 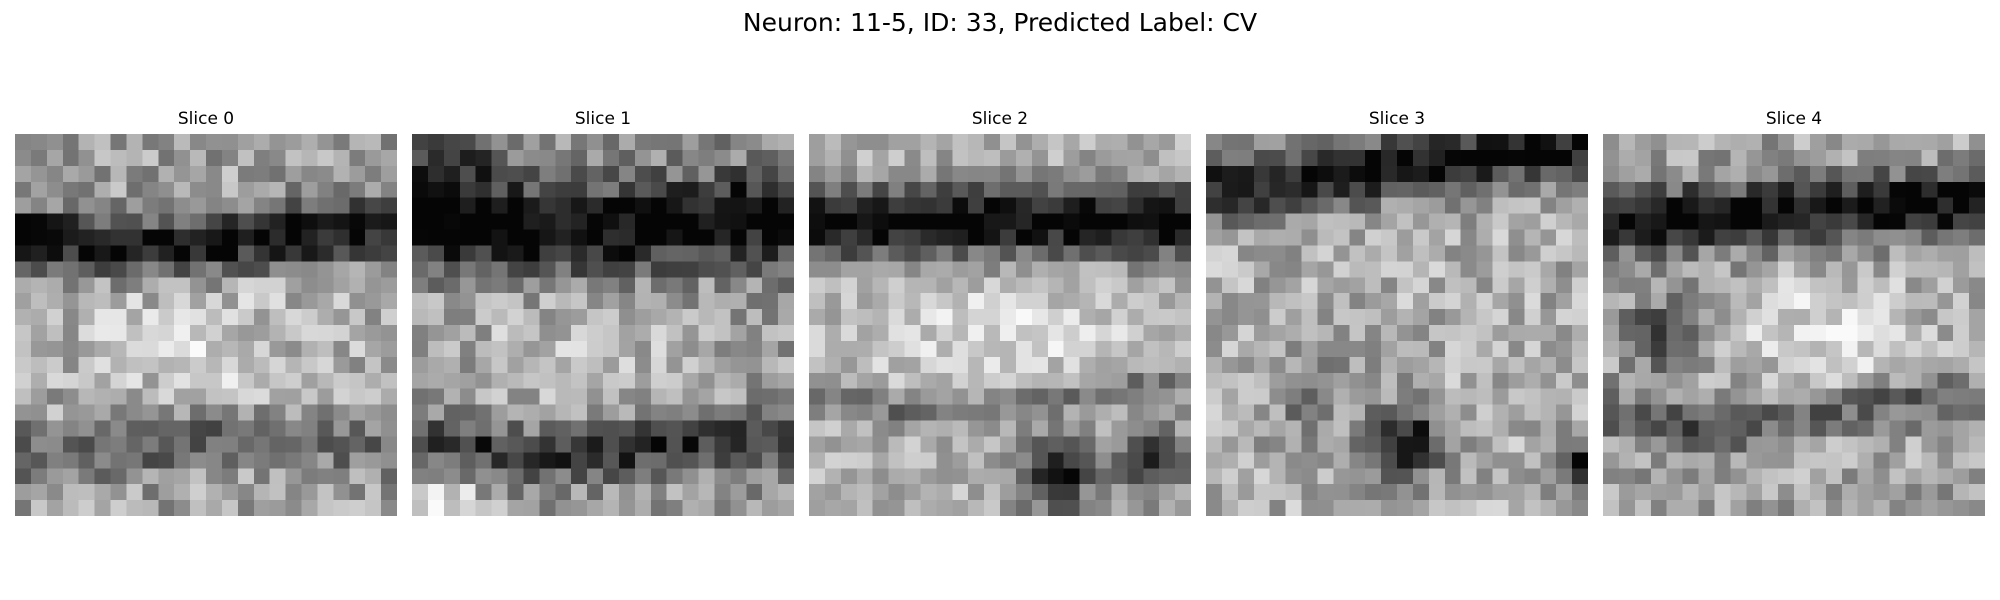 What do you see at coordinates (603, 119) in the screenshot?
I see `slice-title: Slice 1` at bounding box center [603, 119].